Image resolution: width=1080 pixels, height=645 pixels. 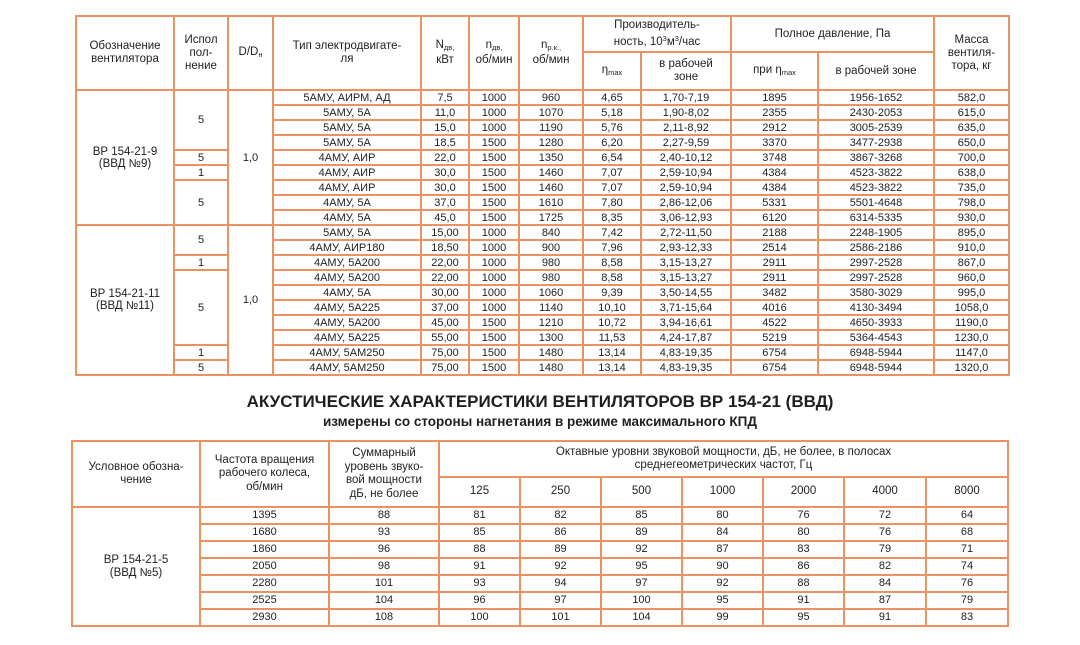 I want to click on octave-125-cell: 96, so click(x=479, y=600).